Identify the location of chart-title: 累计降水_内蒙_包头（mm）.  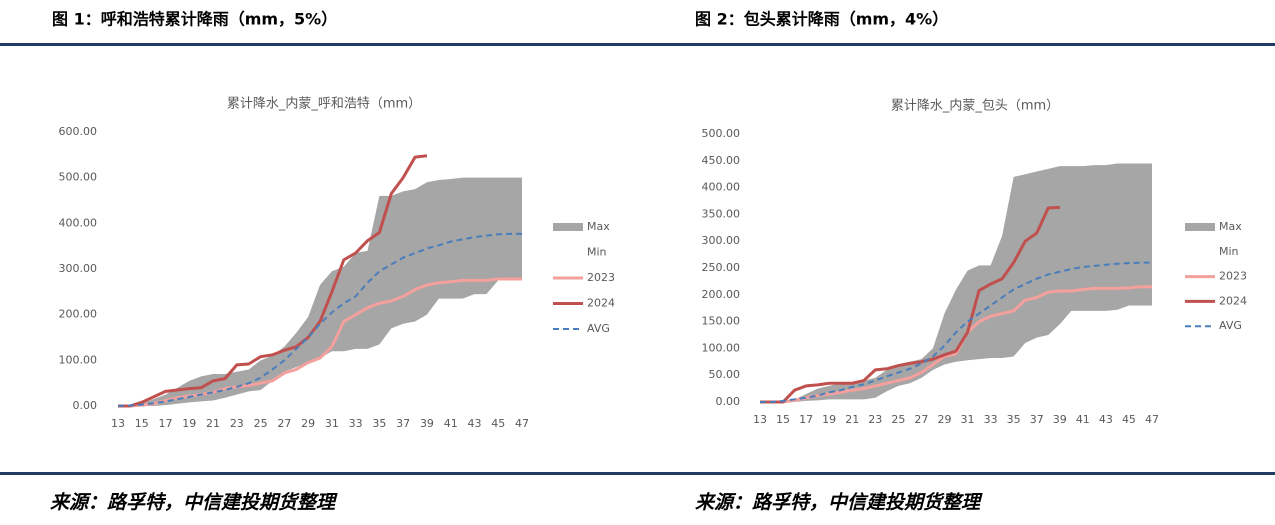
(975, 106).